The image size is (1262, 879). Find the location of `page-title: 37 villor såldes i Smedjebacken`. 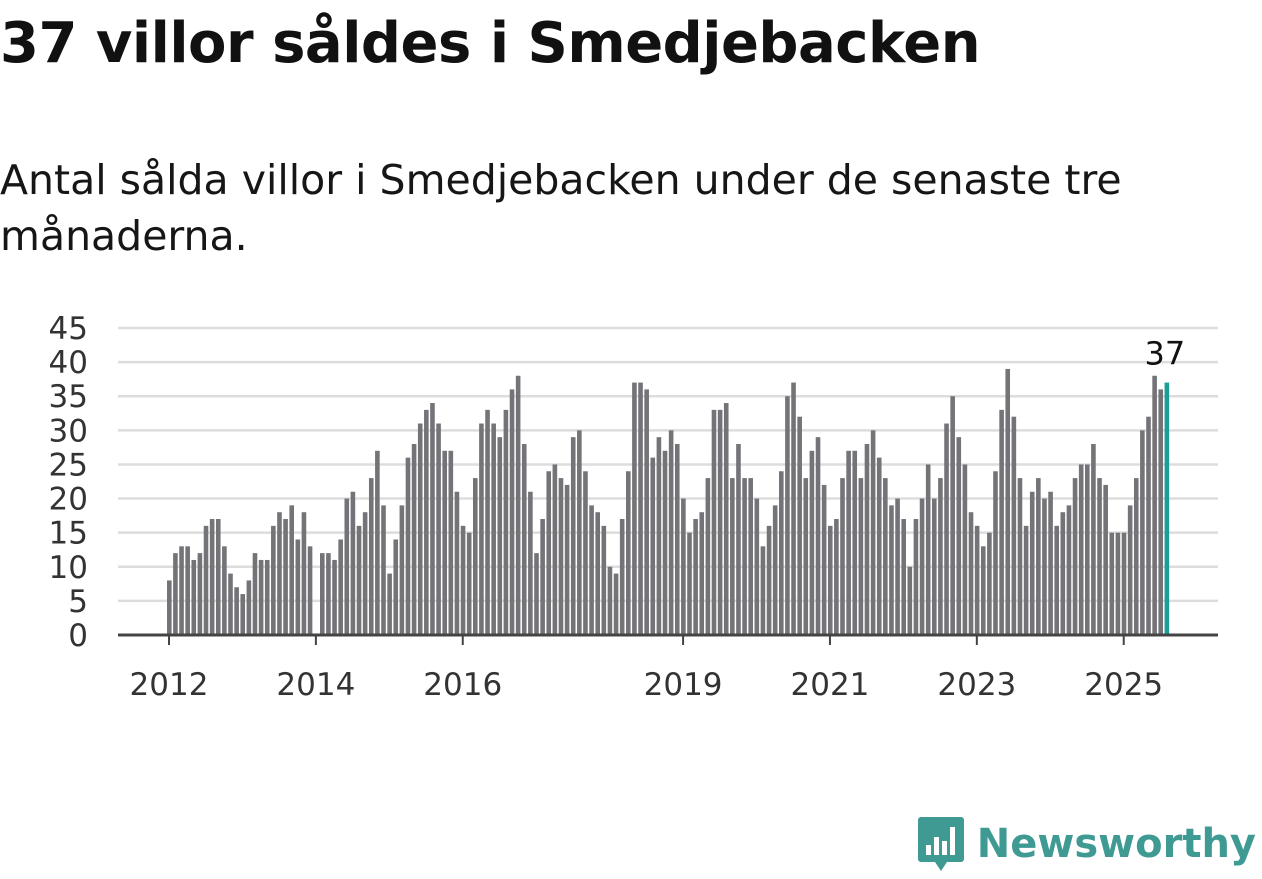

page-title: 37 villor såldes i Smedjebacken is located at coordinates (490, 43).